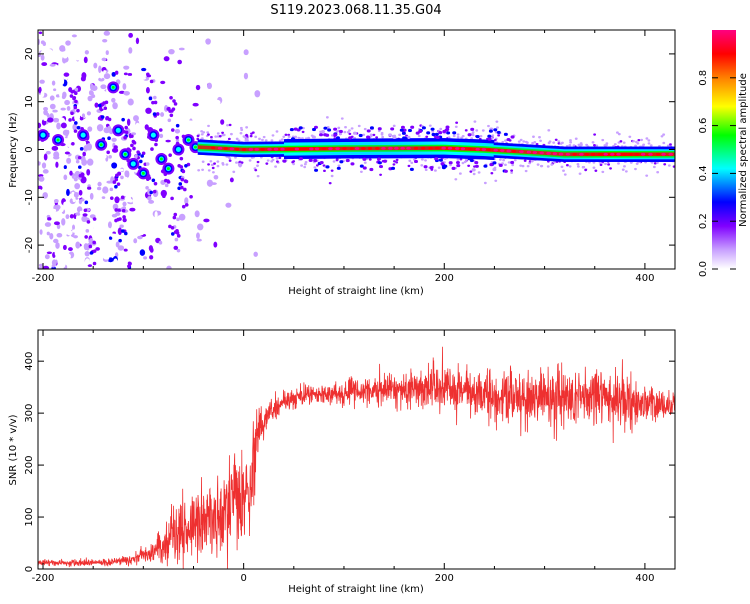  I want to click on colorbar-tick-label: 0.6, so click(703, 126).